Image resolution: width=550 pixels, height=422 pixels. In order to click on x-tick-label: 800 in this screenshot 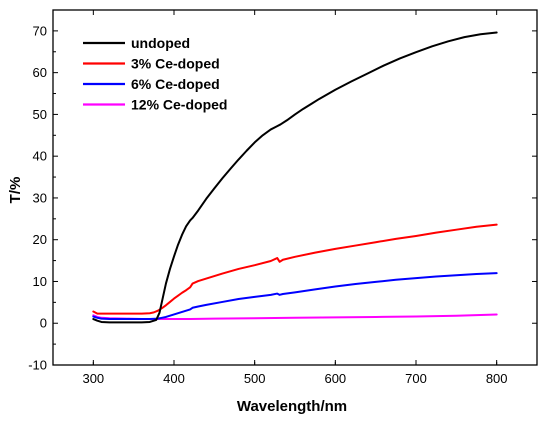, I will do `click(497, 378)`.